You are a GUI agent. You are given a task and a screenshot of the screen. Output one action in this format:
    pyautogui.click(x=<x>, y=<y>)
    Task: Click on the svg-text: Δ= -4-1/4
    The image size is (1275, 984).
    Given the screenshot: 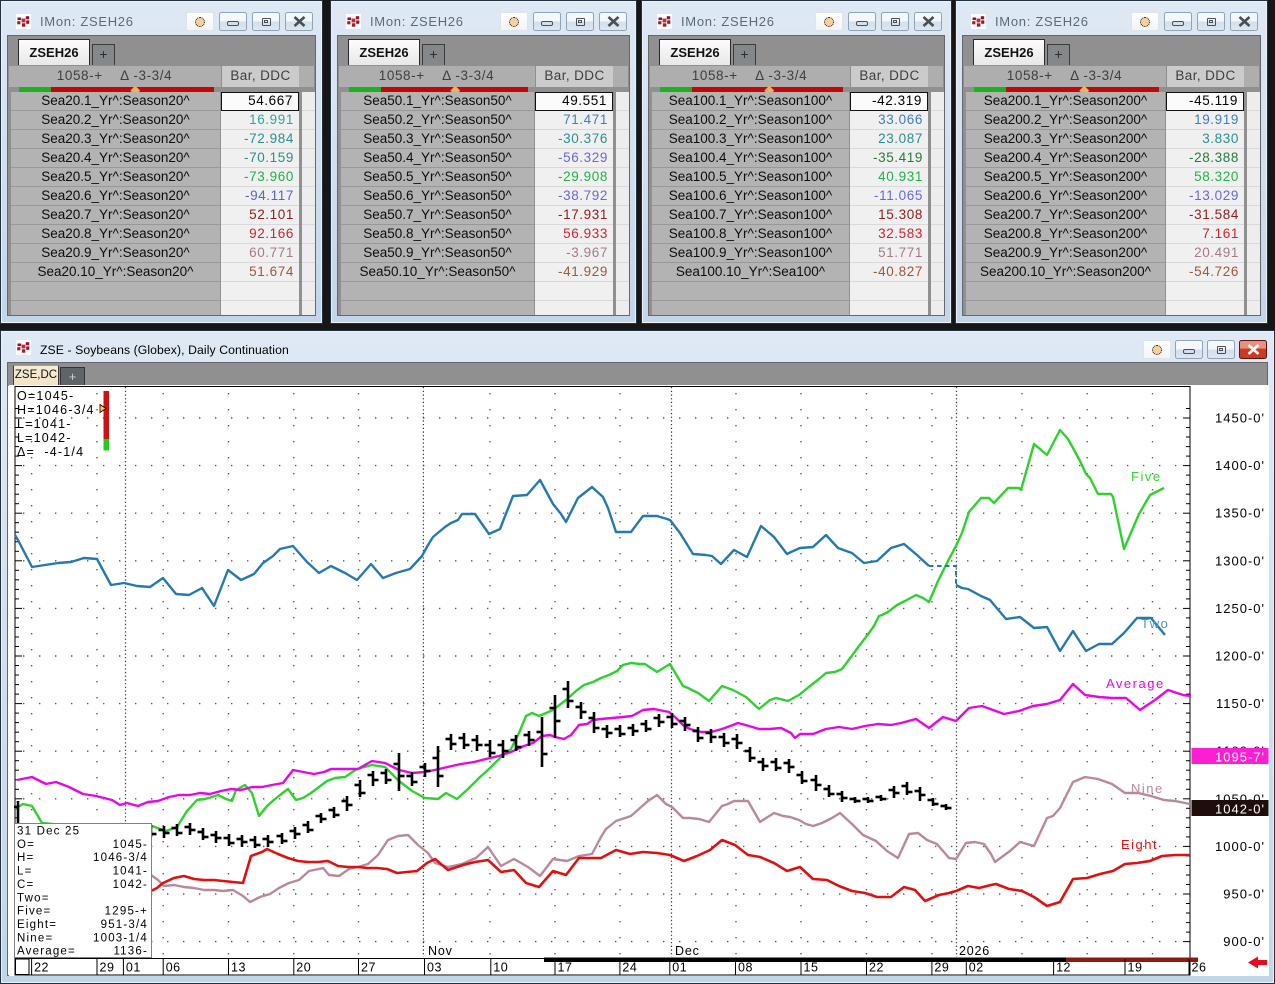 What is the action you would take?
    pyautogui.click(x=50, y=452)
    